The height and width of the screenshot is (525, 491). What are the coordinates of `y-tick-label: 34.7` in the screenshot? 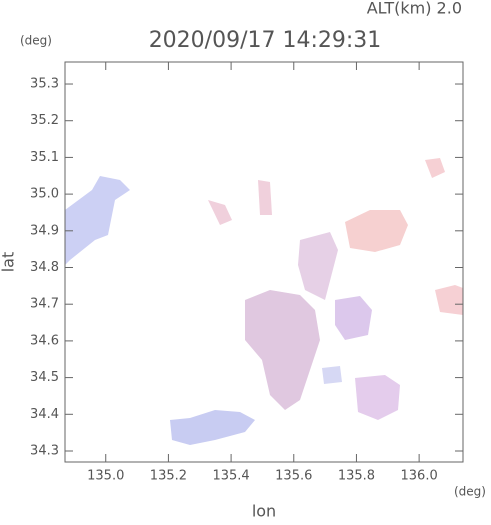 It's located at (44, 304).